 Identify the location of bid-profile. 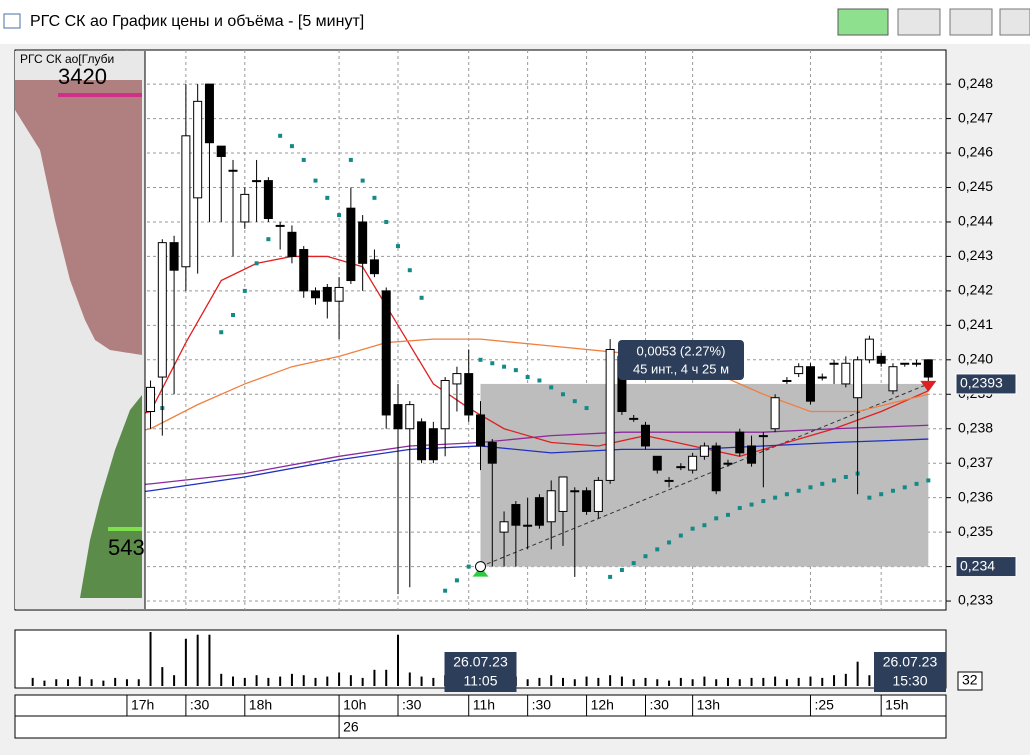
(78, 496).